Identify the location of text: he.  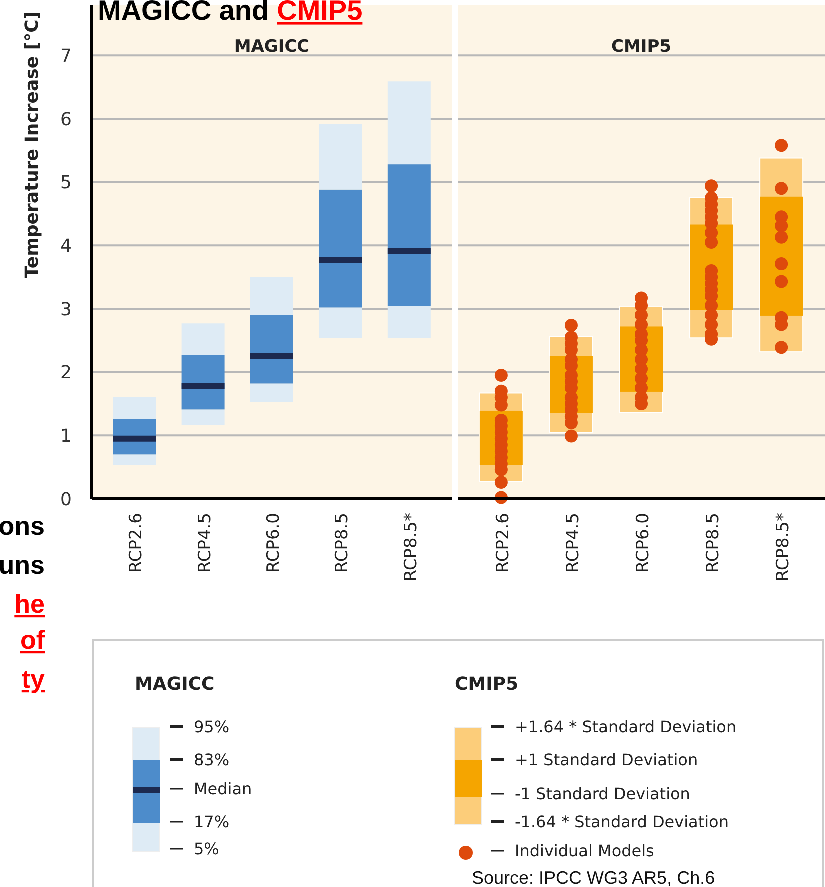
(29, 604).